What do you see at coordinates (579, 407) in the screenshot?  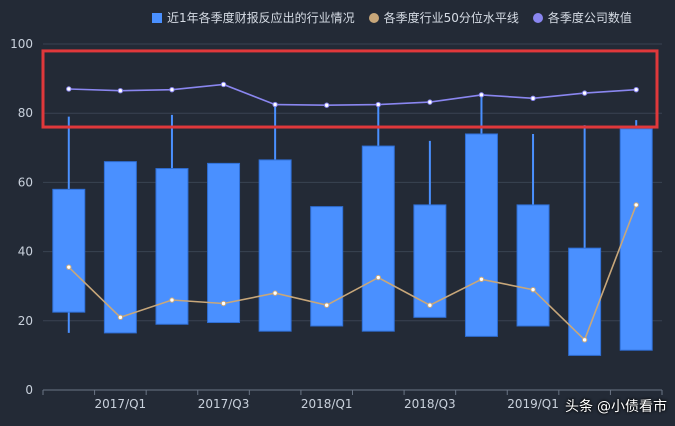 I see `watermark-prefix: 头条` at bounding box center [579, 407].